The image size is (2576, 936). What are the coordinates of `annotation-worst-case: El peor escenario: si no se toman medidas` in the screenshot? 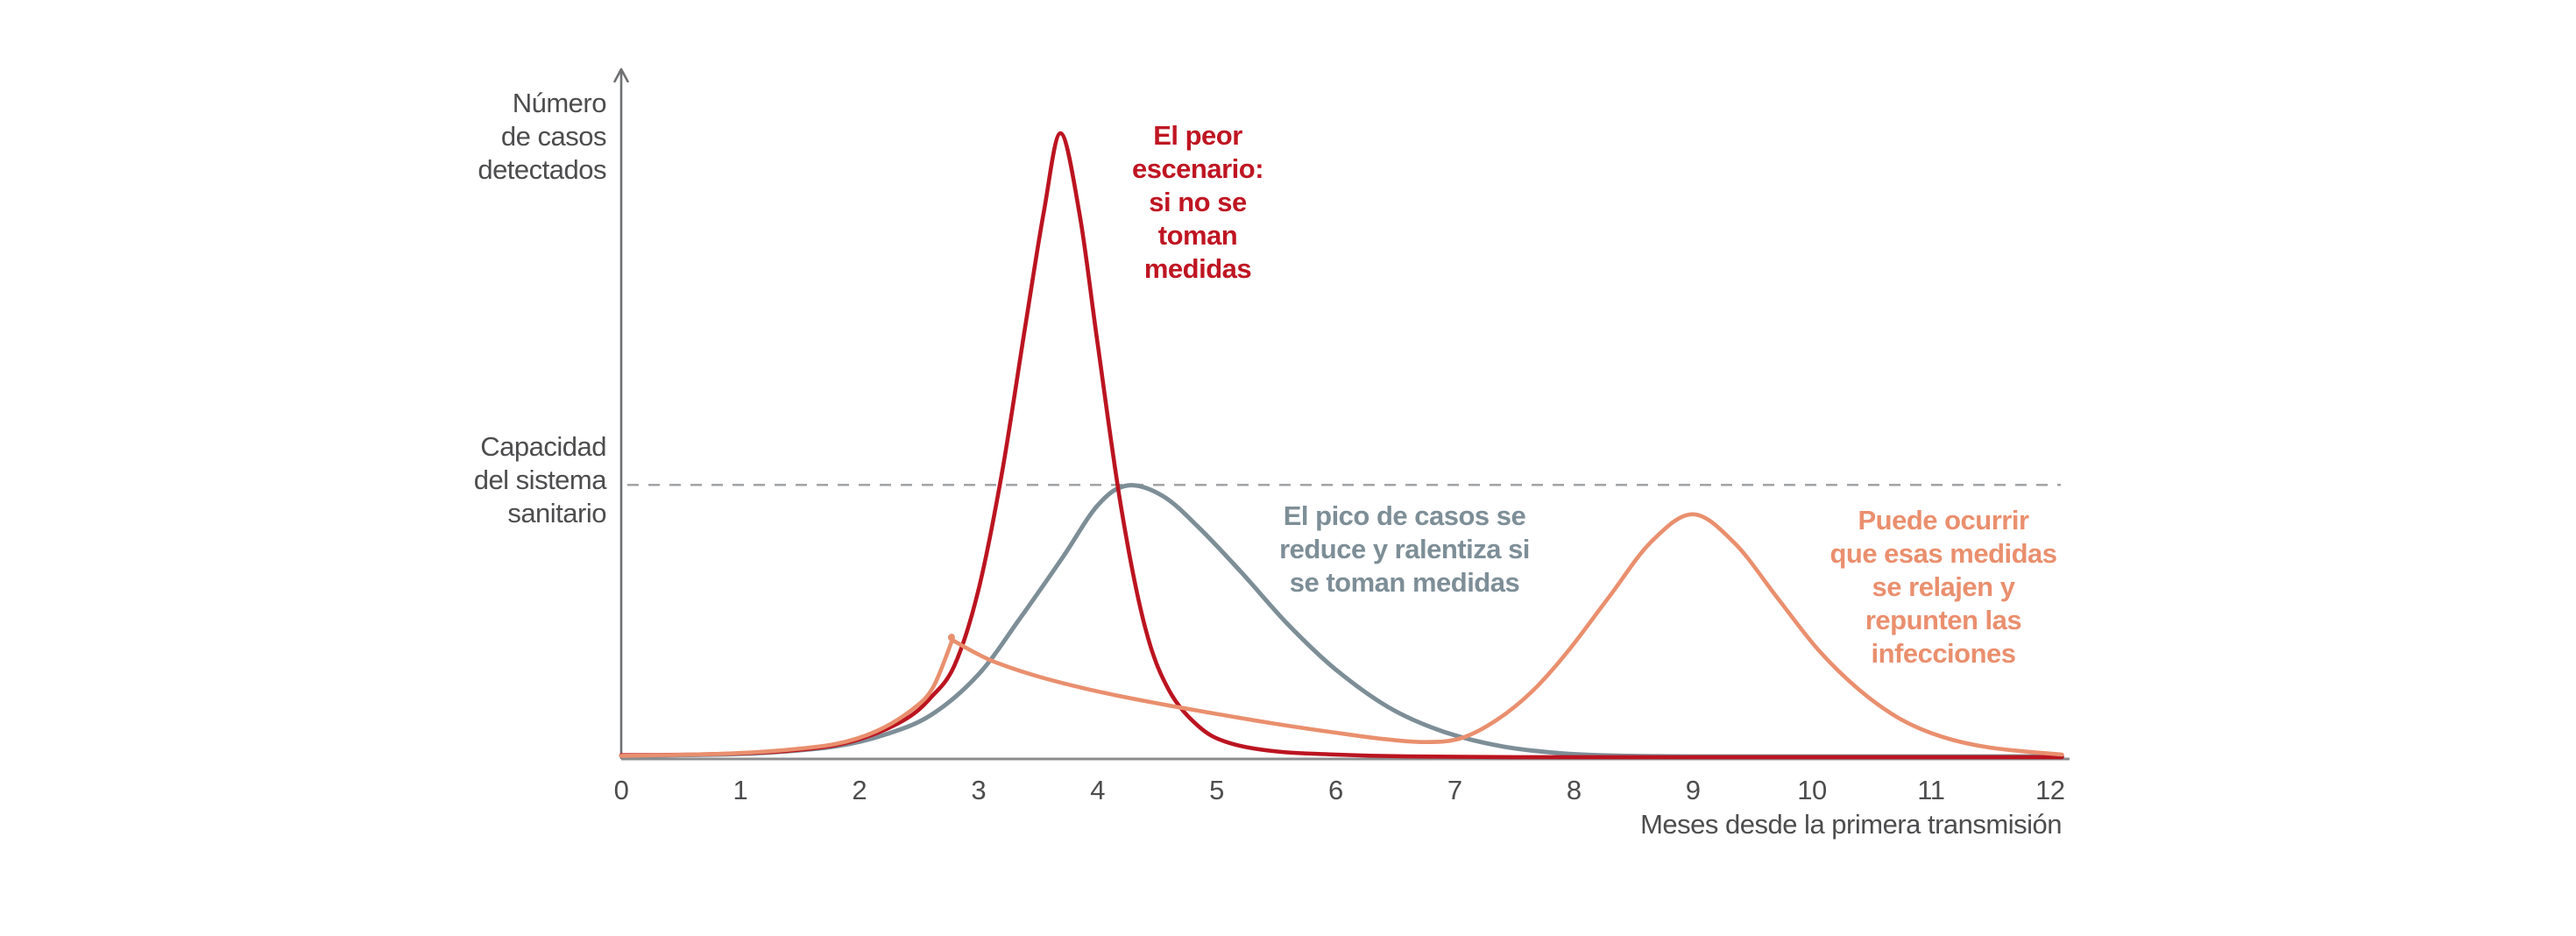 It's located at (1197, 202).